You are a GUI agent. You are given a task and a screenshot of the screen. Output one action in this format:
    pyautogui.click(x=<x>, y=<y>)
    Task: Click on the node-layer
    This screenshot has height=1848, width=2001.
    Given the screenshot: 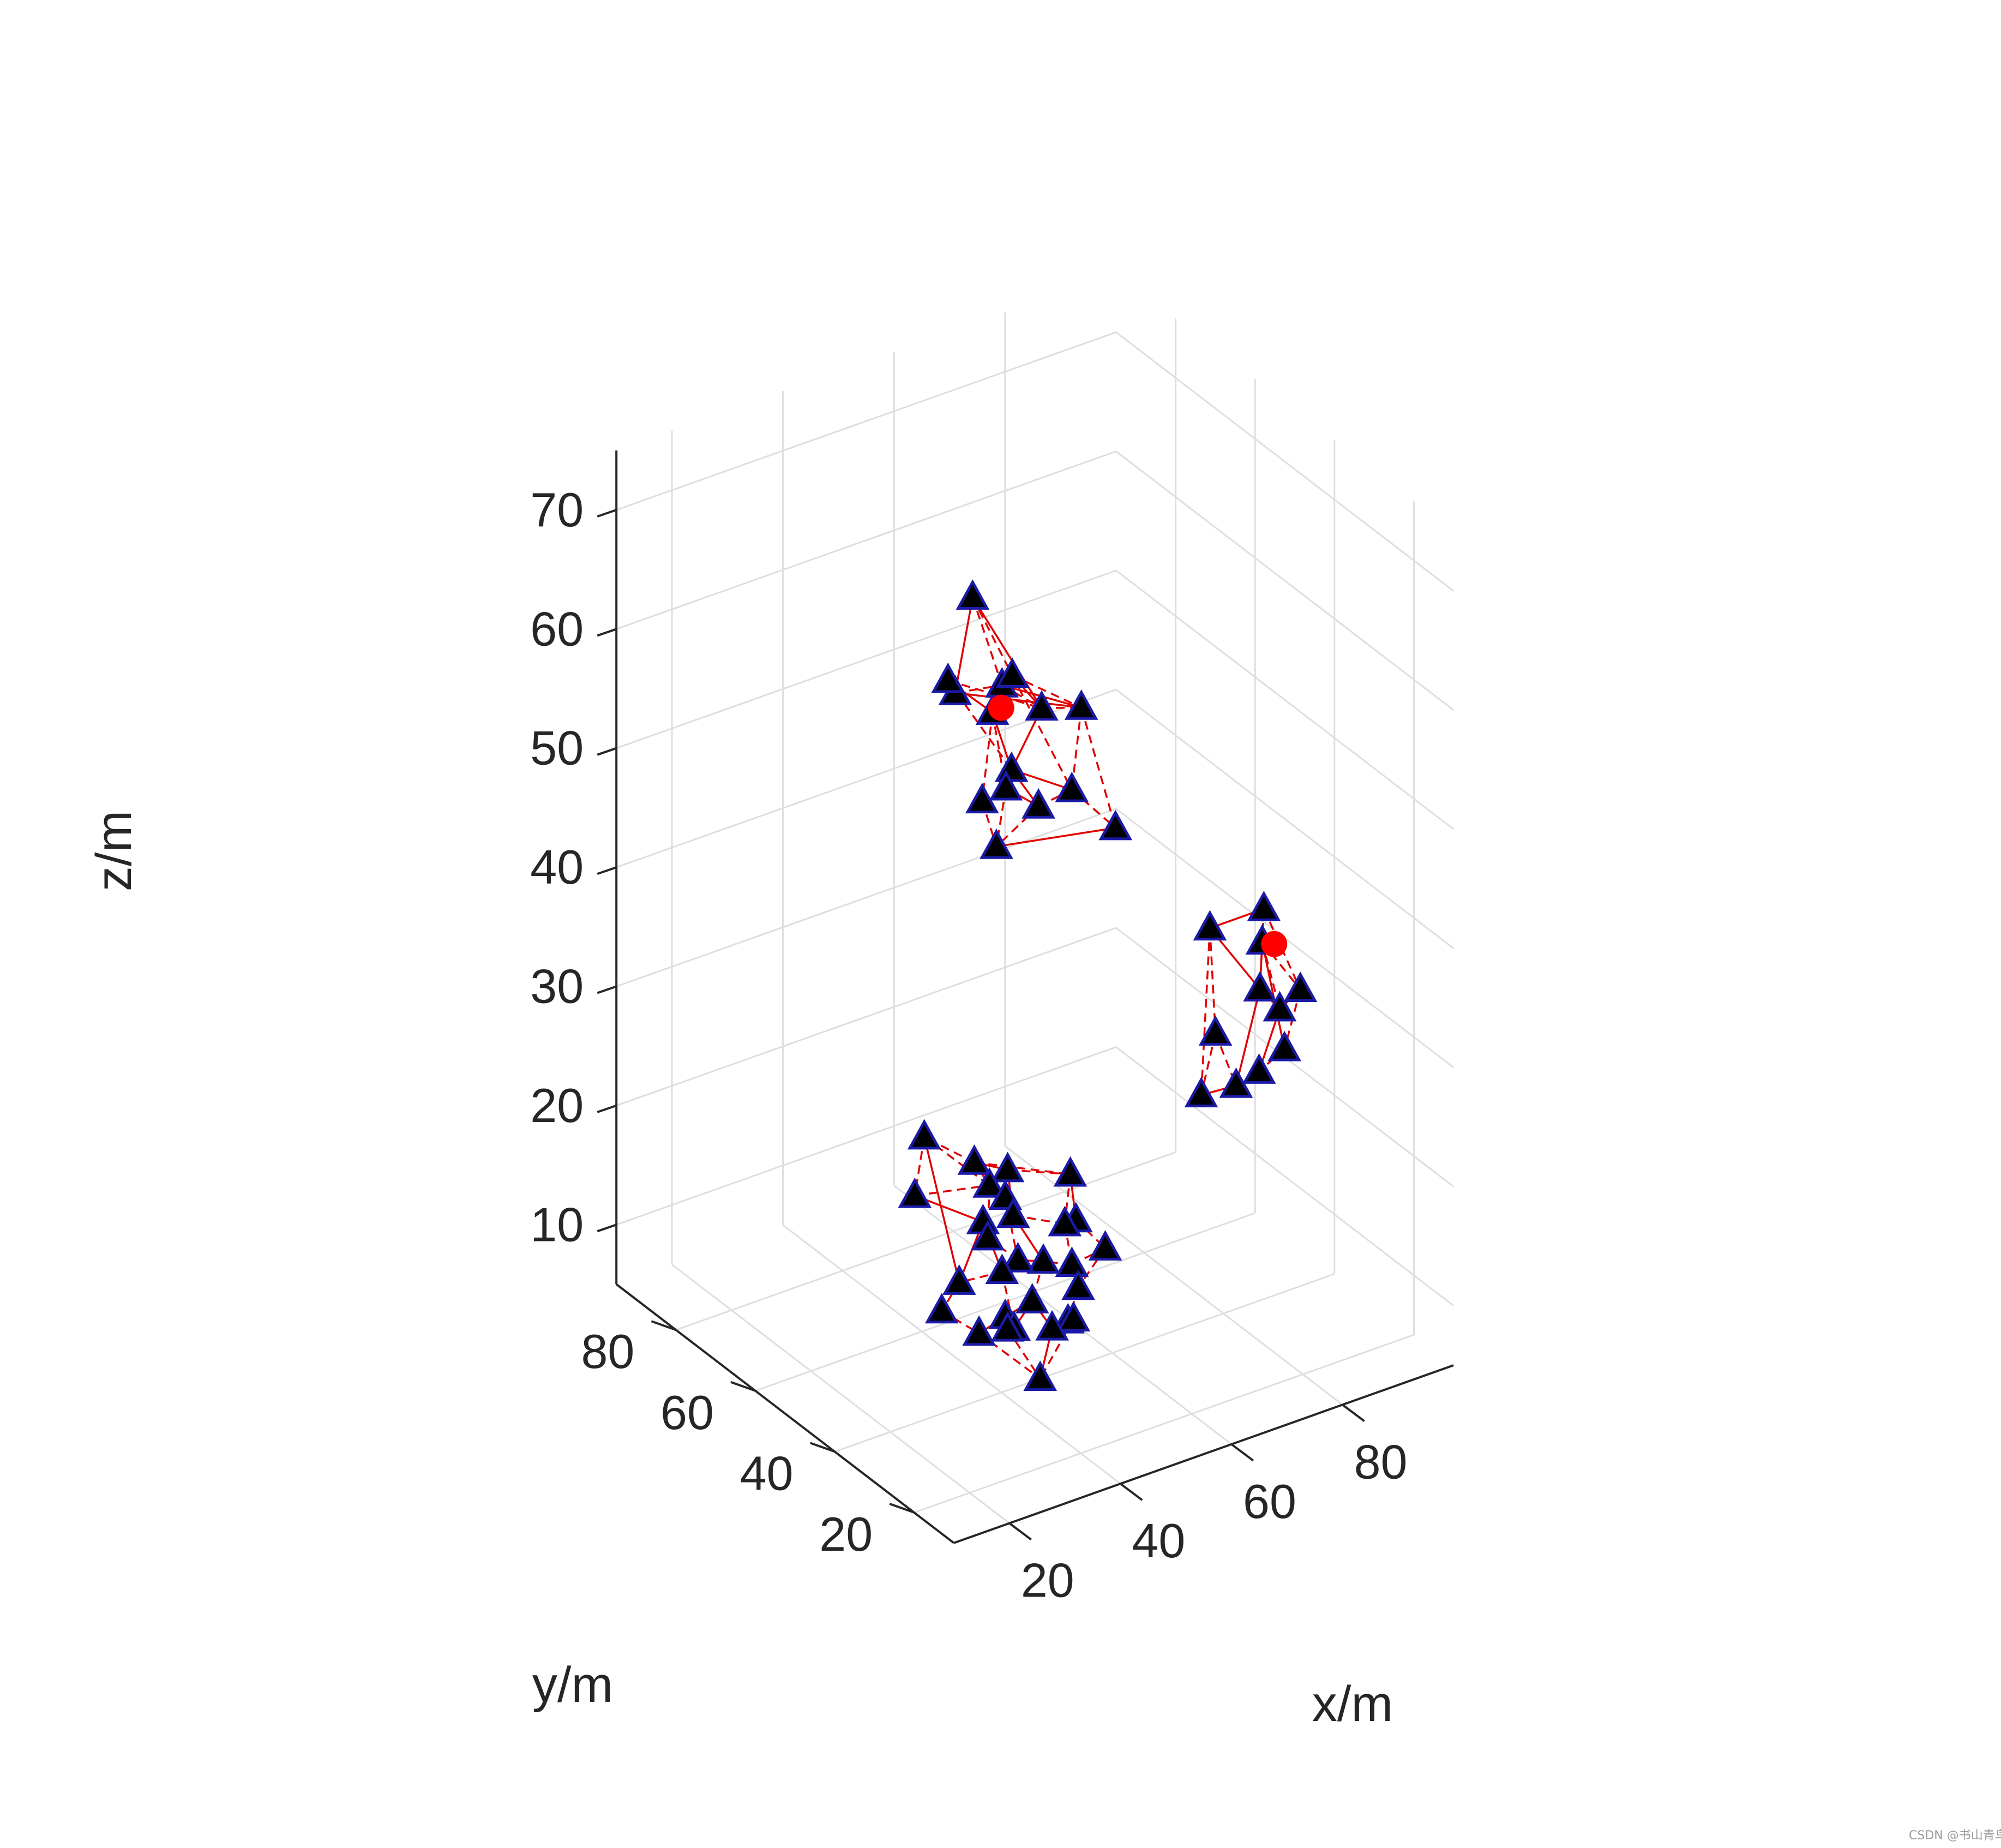 What is the action you would take?
    pyautogui.click(x=1108, y=985)
    